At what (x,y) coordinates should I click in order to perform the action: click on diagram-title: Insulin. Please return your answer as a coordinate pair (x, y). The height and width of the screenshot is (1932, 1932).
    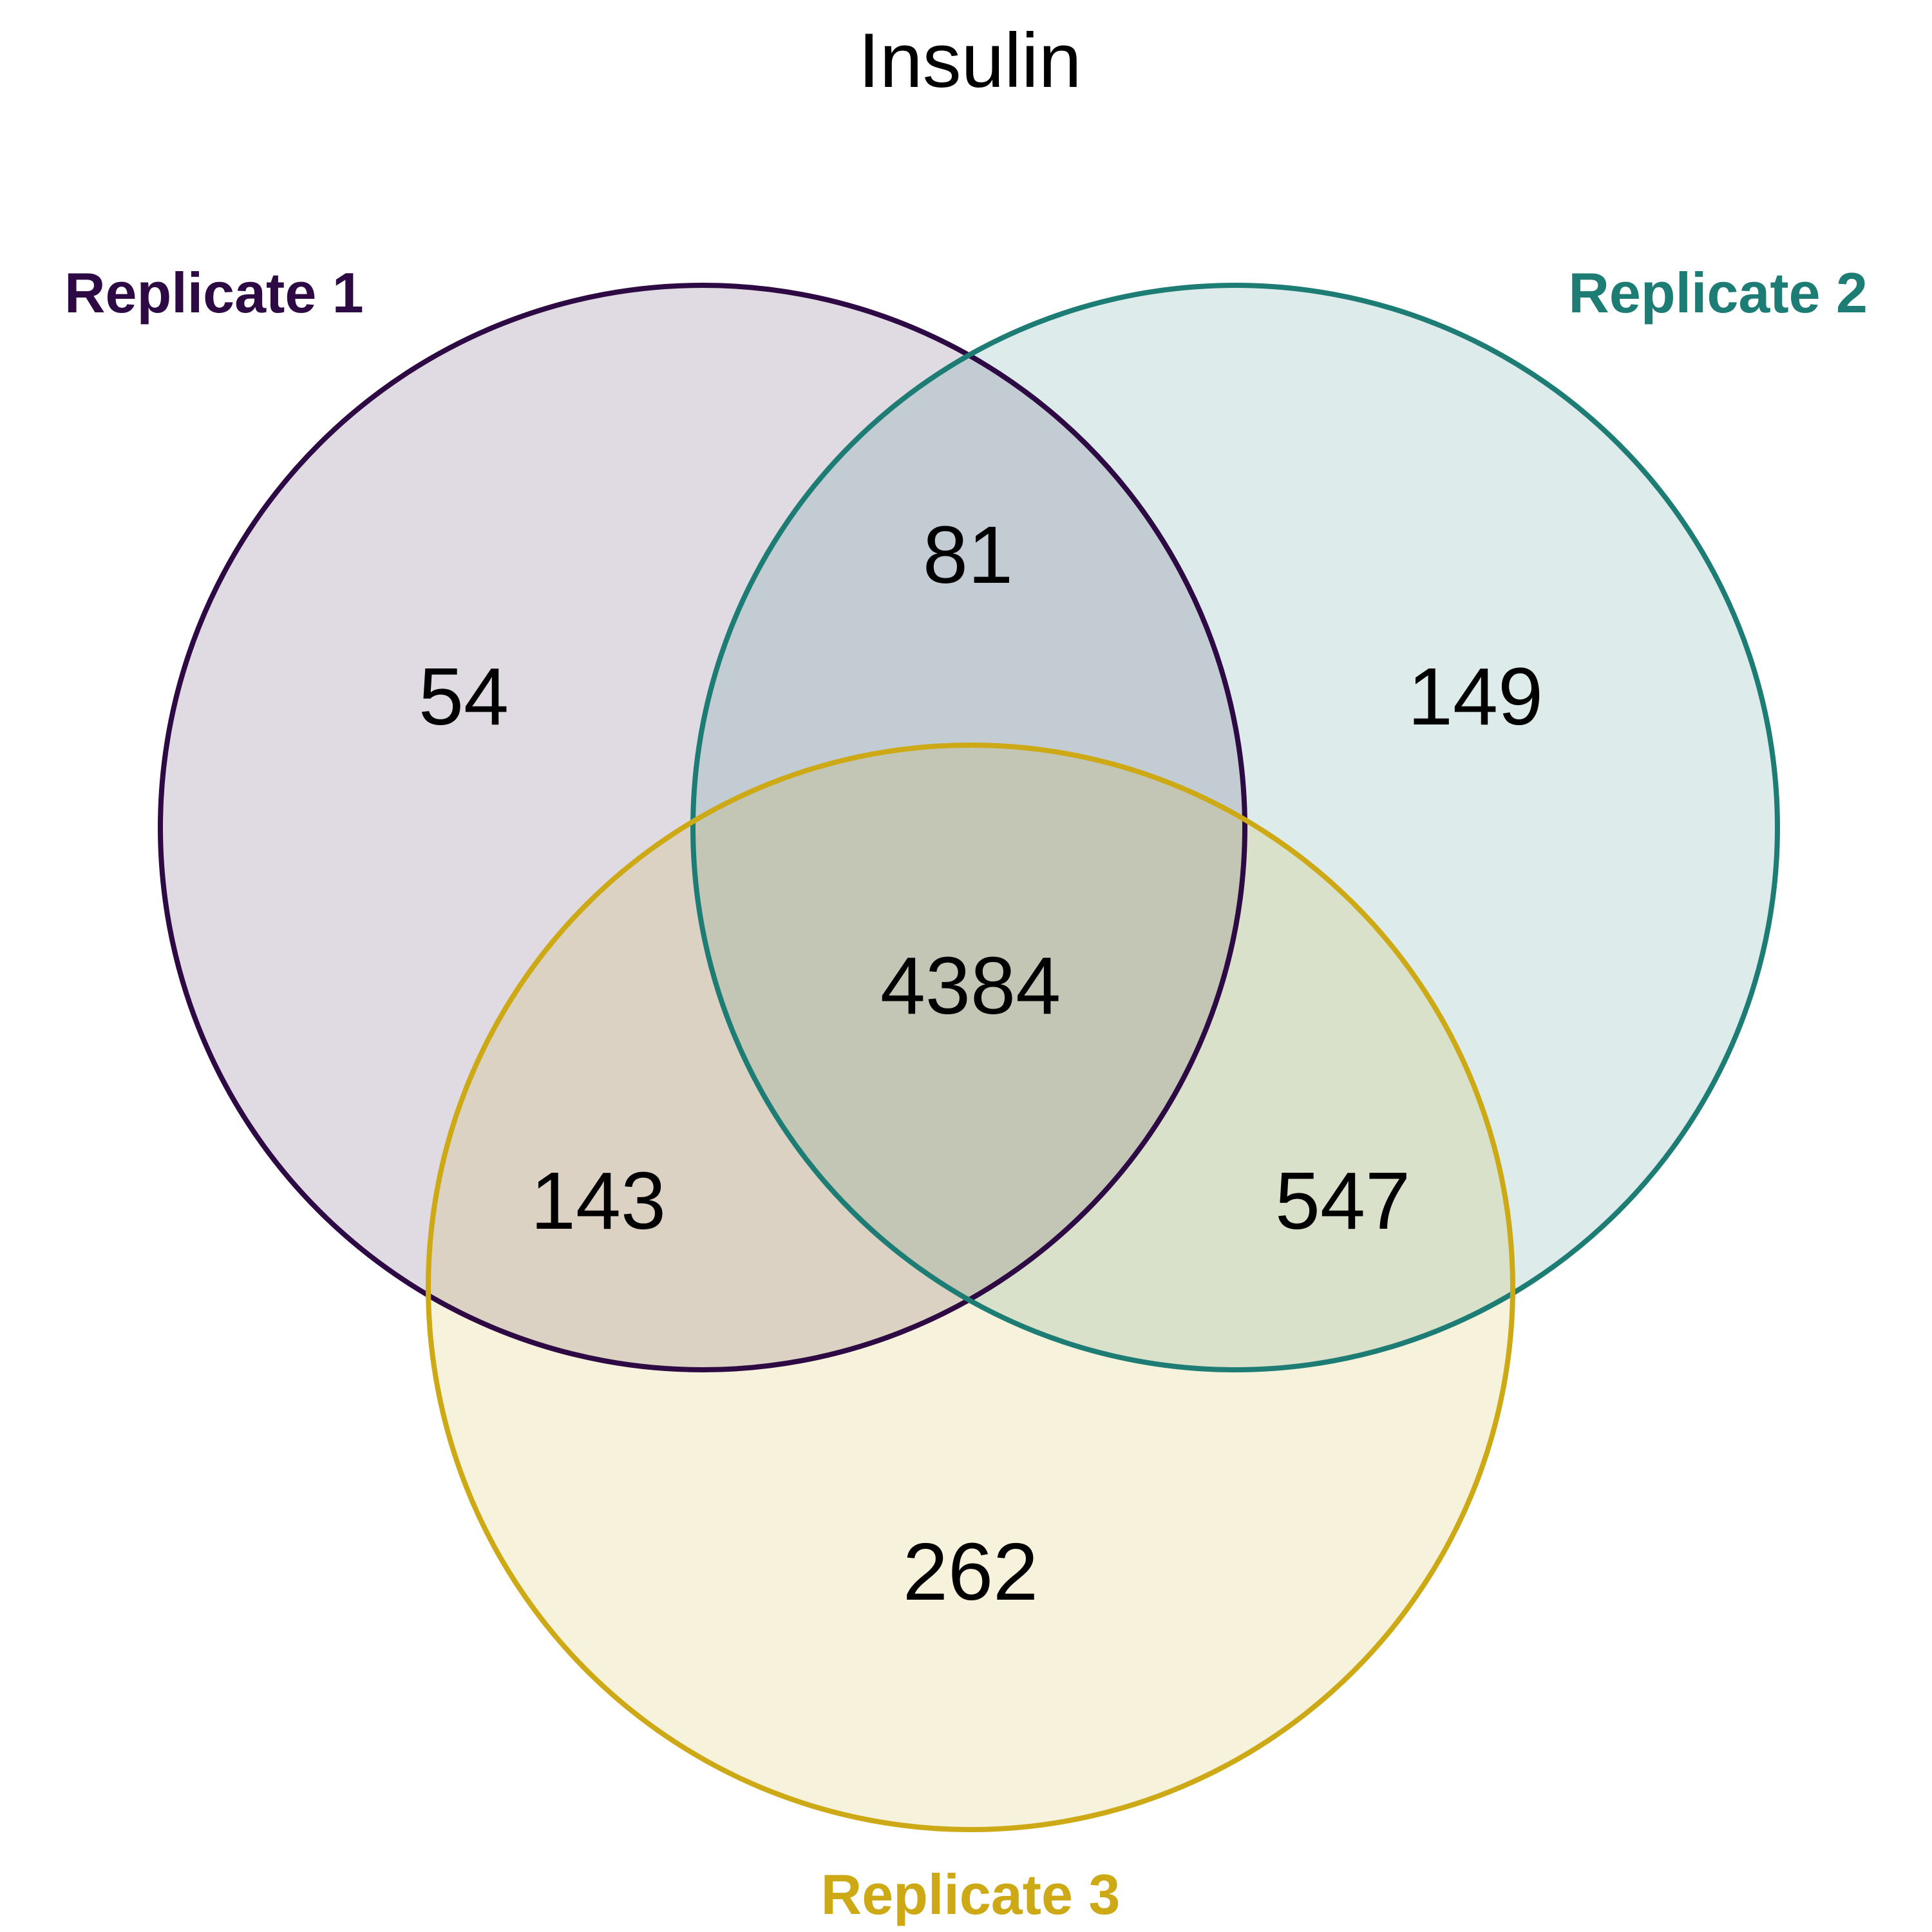
    Looking at the image, I should click on (970, 60).